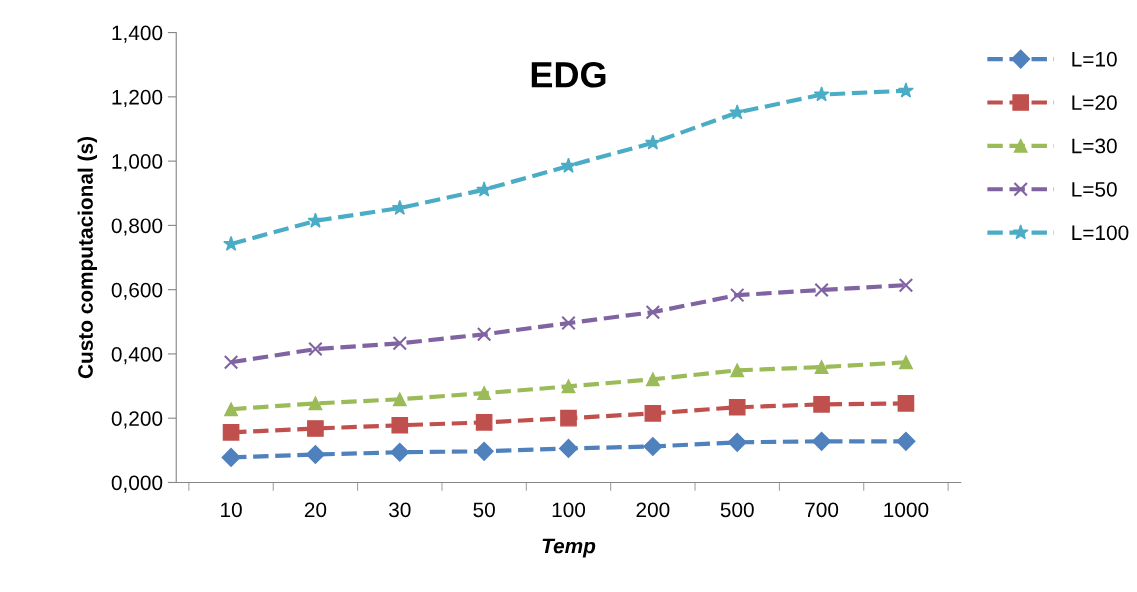 The width and height of the screenshot is (1137, 592). What do you see at coordinates (137, 34) in the screenshot?
I see `y-tick-label: 1,400` at bounding box center [137, 34].